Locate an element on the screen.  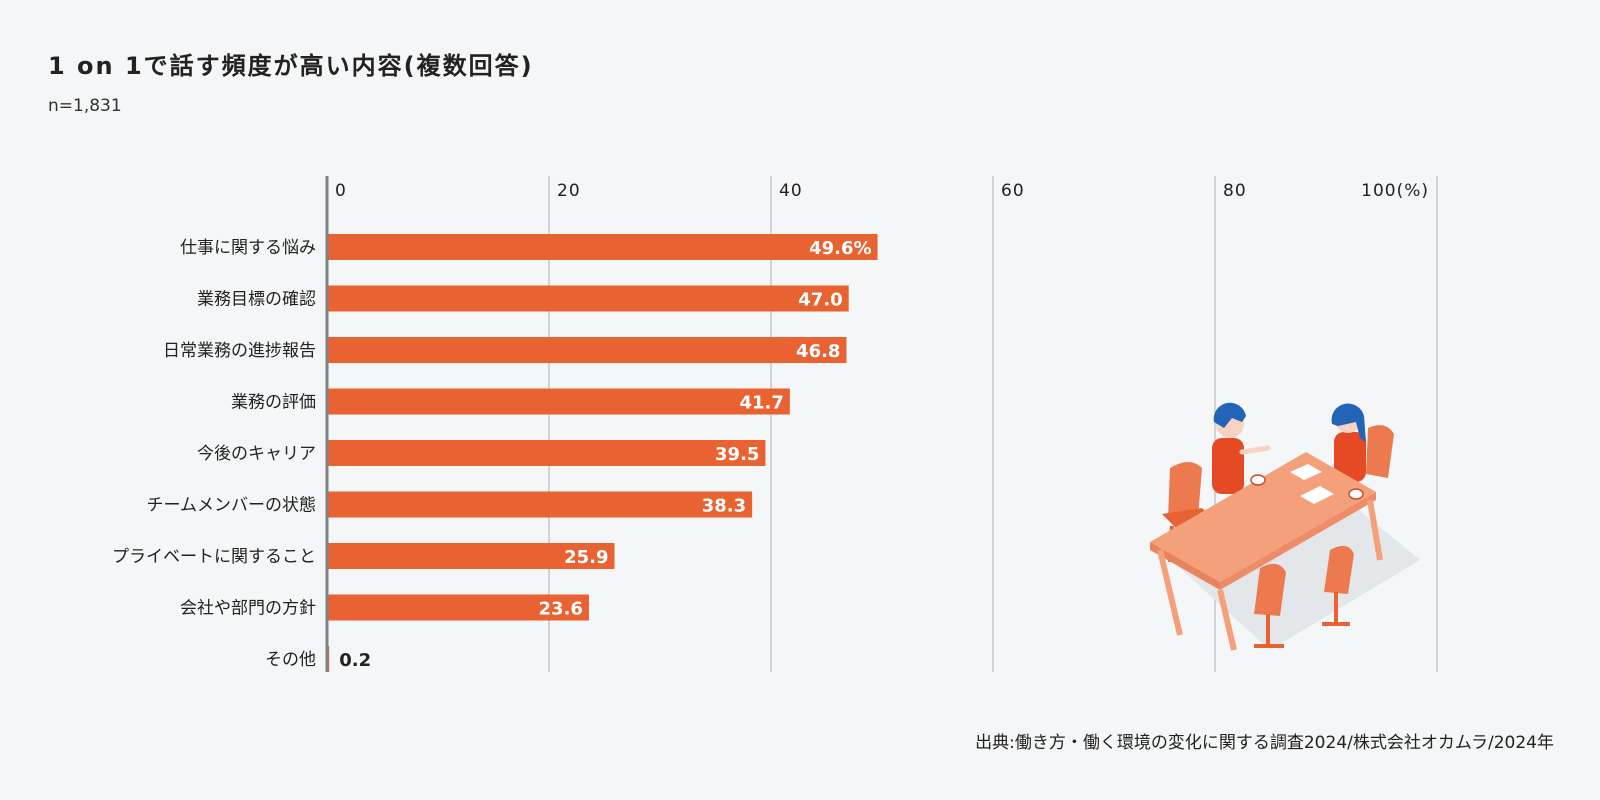
tick-label-100: 100(%) is located at coordinates (1395, 191).